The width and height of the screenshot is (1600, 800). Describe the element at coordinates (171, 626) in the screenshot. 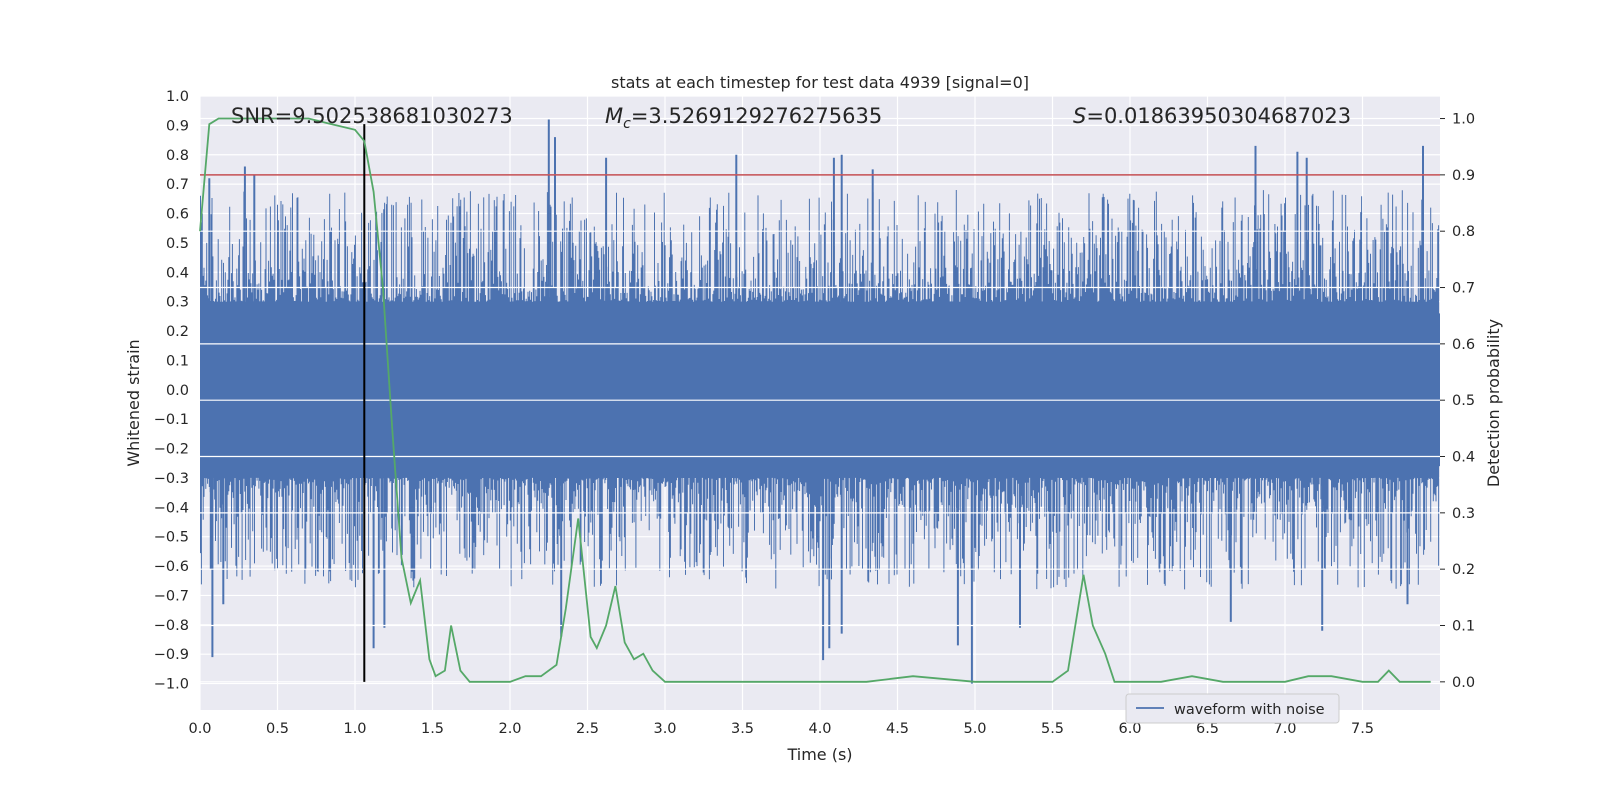

I see `y-tick-label: −0.8` at that location.